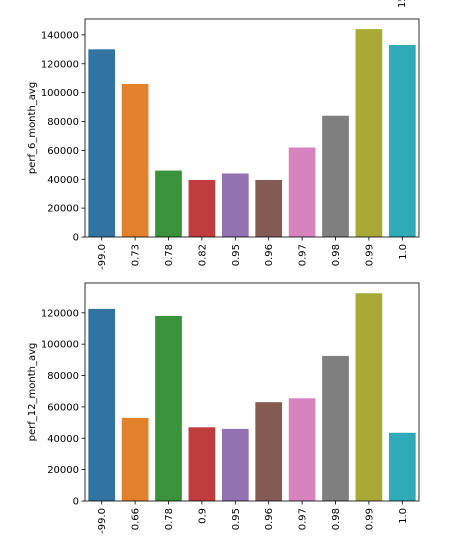 The image size is (460, 542). I want to click on y-axis-label: perf_12_month_avg, so click(32, 392).